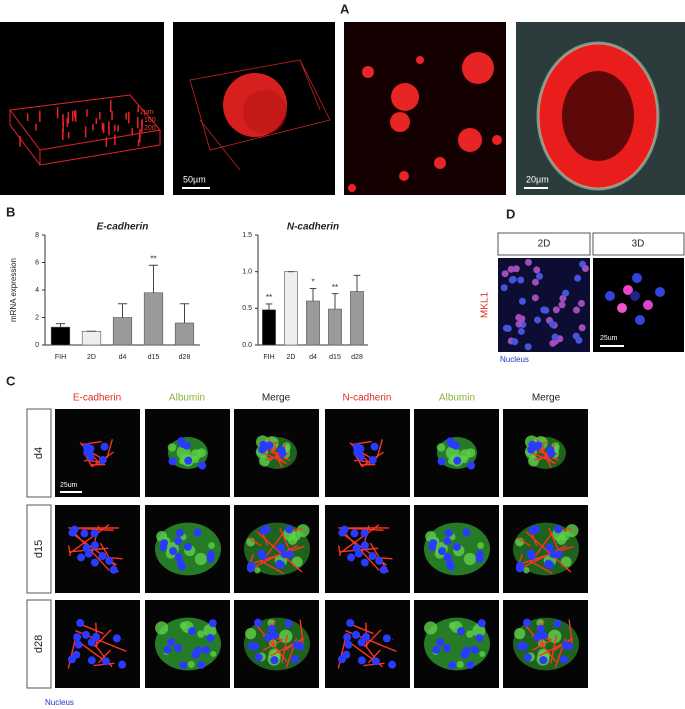  Describe the element at coordinates (312, 282) in the screenshot. I see `significance: *` at that location.